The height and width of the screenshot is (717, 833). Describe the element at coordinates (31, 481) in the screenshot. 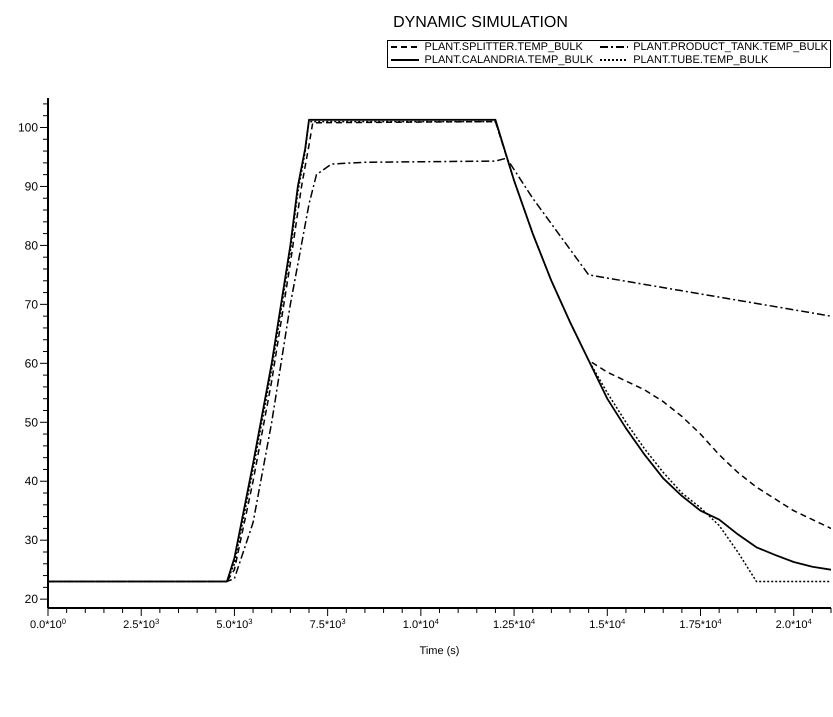

I see `y-tick-label: 40` at that location.